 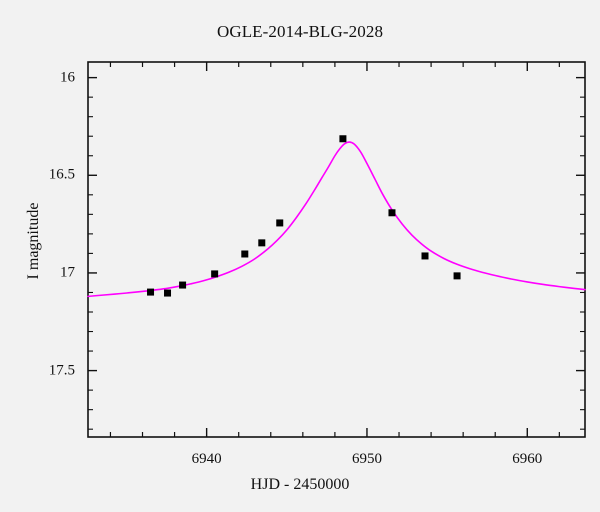 I want to click on y-axis-label: I magnitude, so click(x=33, y=241).